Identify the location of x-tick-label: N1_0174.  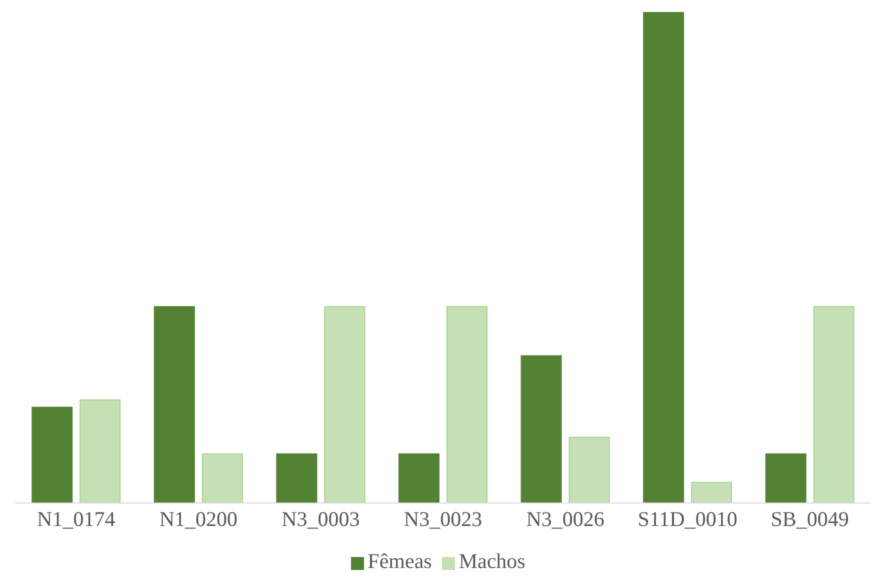
(76, 518).